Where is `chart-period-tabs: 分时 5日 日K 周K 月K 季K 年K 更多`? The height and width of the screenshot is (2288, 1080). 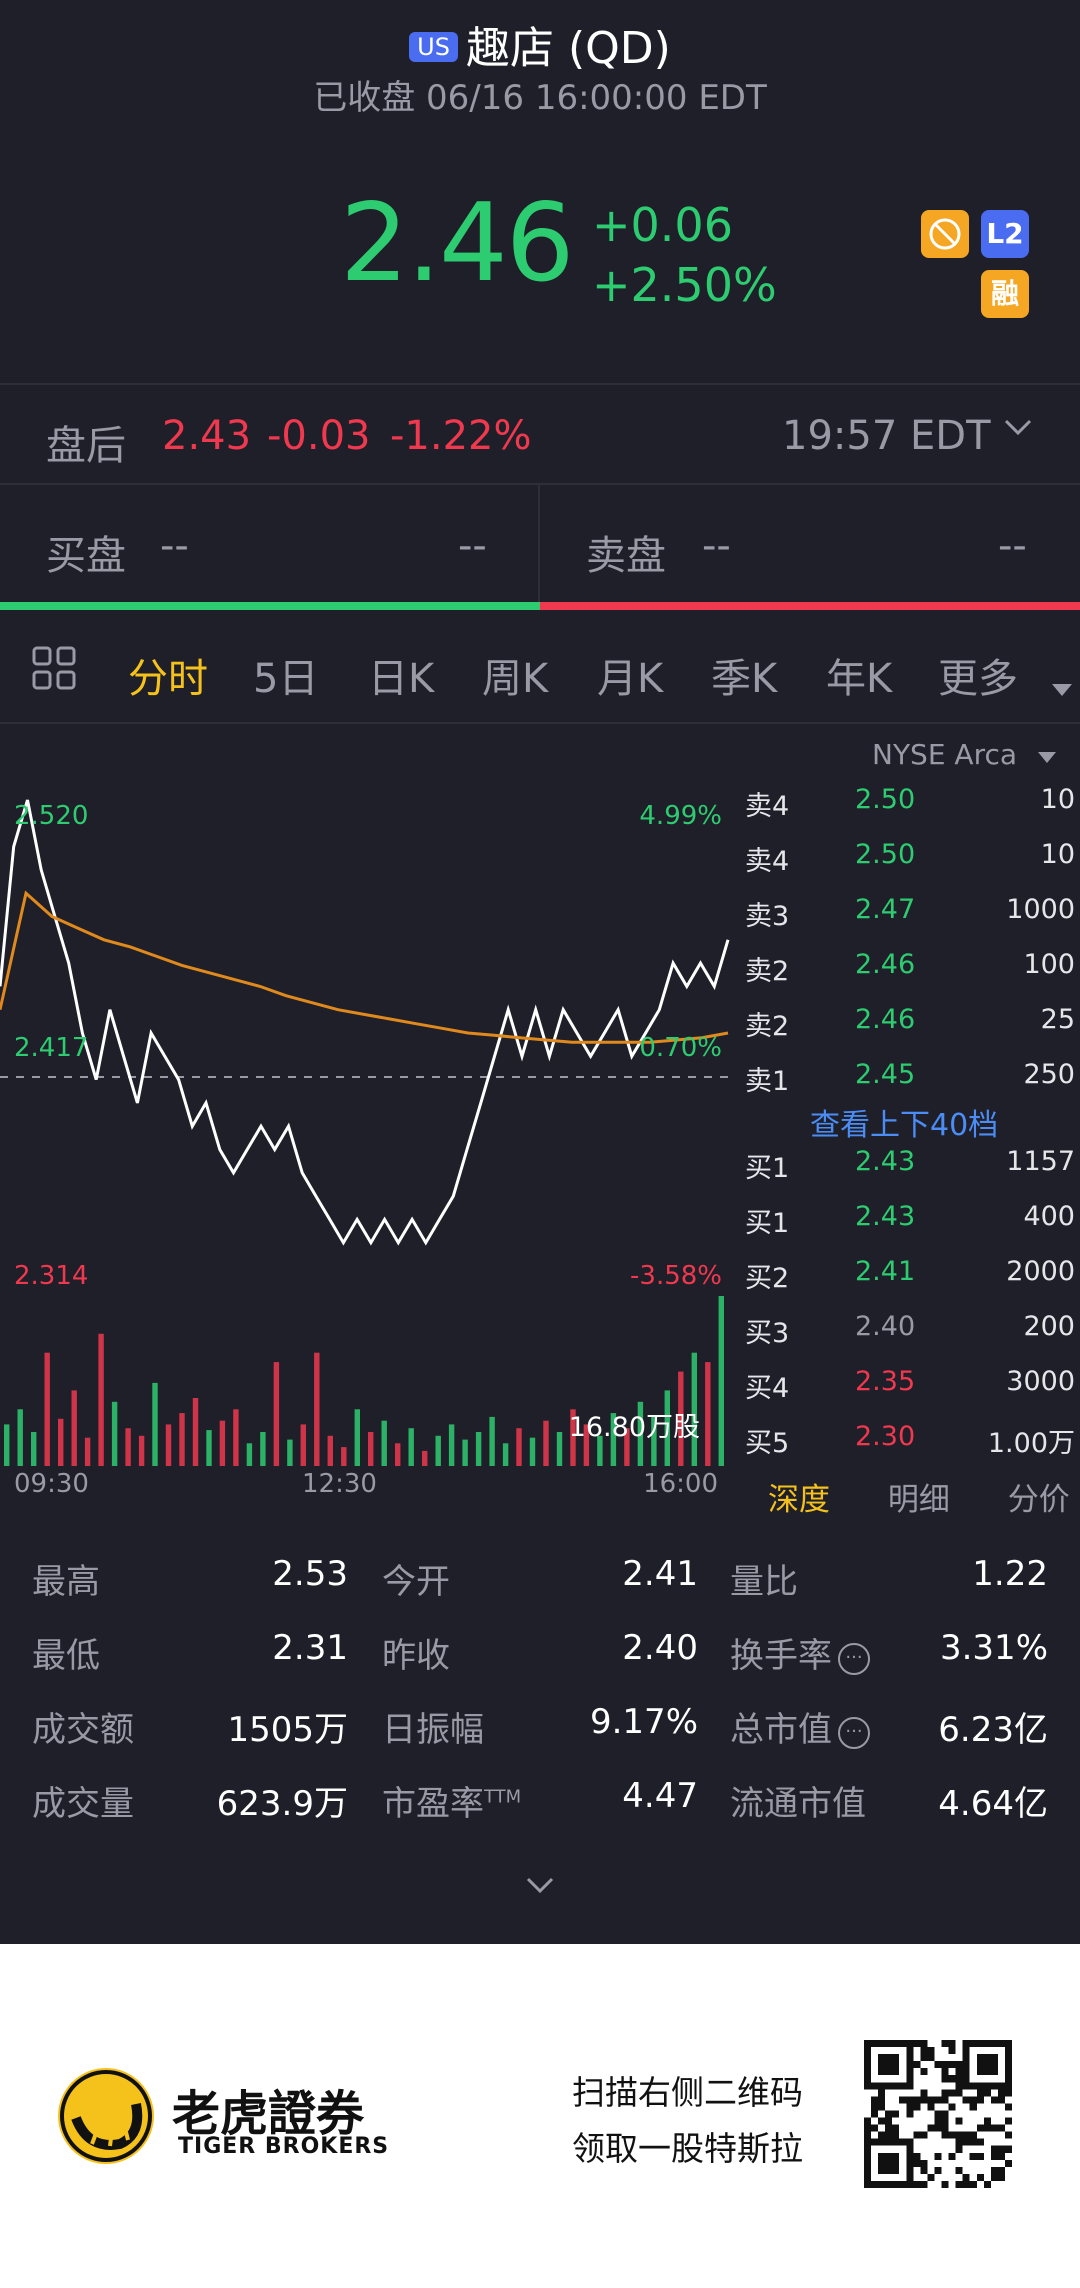
chart-period-tabs: 分时 5日 日K 周K 月K 季K 年K 更多 is located at coordinates (540, 667).